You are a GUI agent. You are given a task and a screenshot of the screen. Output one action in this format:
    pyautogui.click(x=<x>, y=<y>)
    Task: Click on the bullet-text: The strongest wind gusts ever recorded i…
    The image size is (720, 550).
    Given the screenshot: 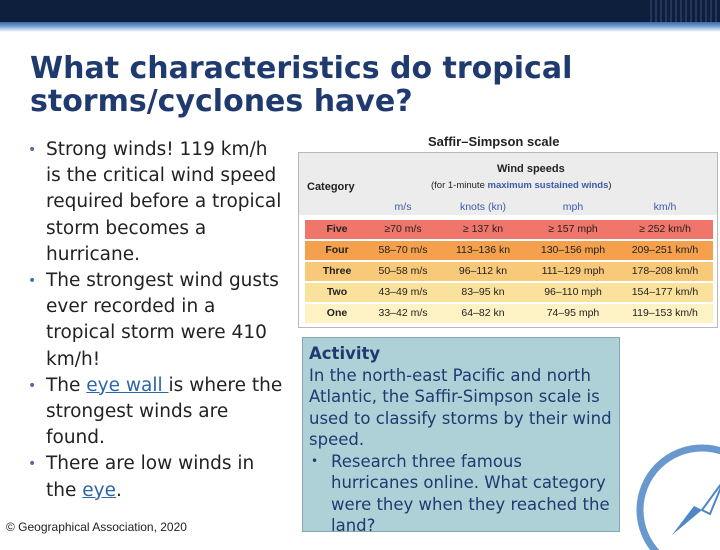 What is the action you would take?
    pyautogui.click(x=162, y=320)
    